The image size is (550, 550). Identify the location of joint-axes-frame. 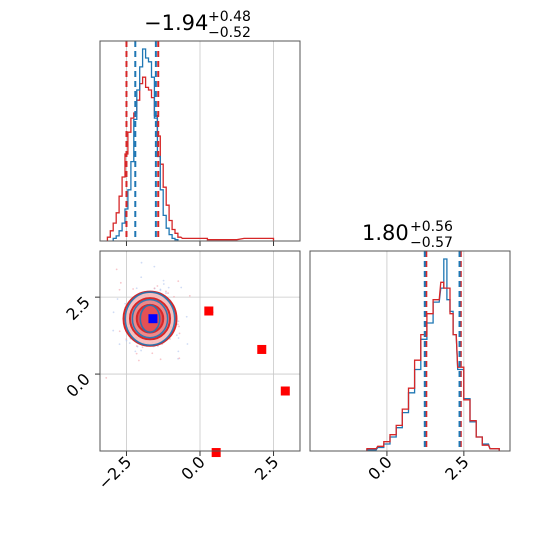
(200, 351).